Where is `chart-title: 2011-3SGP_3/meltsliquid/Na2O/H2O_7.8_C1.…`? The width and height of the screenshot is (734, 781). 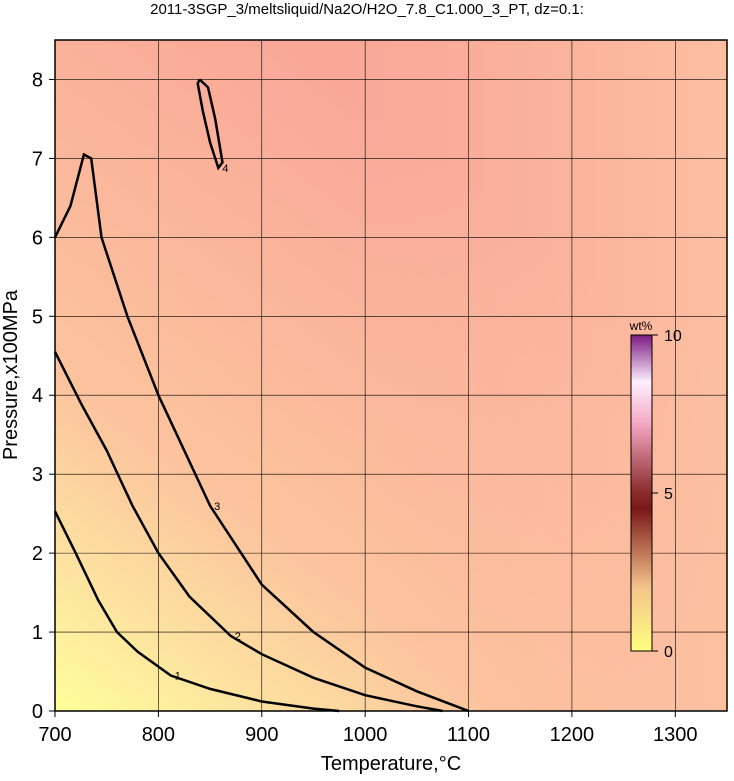
chart-title: 2011-3SGP_3/meltsliquid/Na2O/H2O_7.8_C1.… is located at coordinates (367, 9).